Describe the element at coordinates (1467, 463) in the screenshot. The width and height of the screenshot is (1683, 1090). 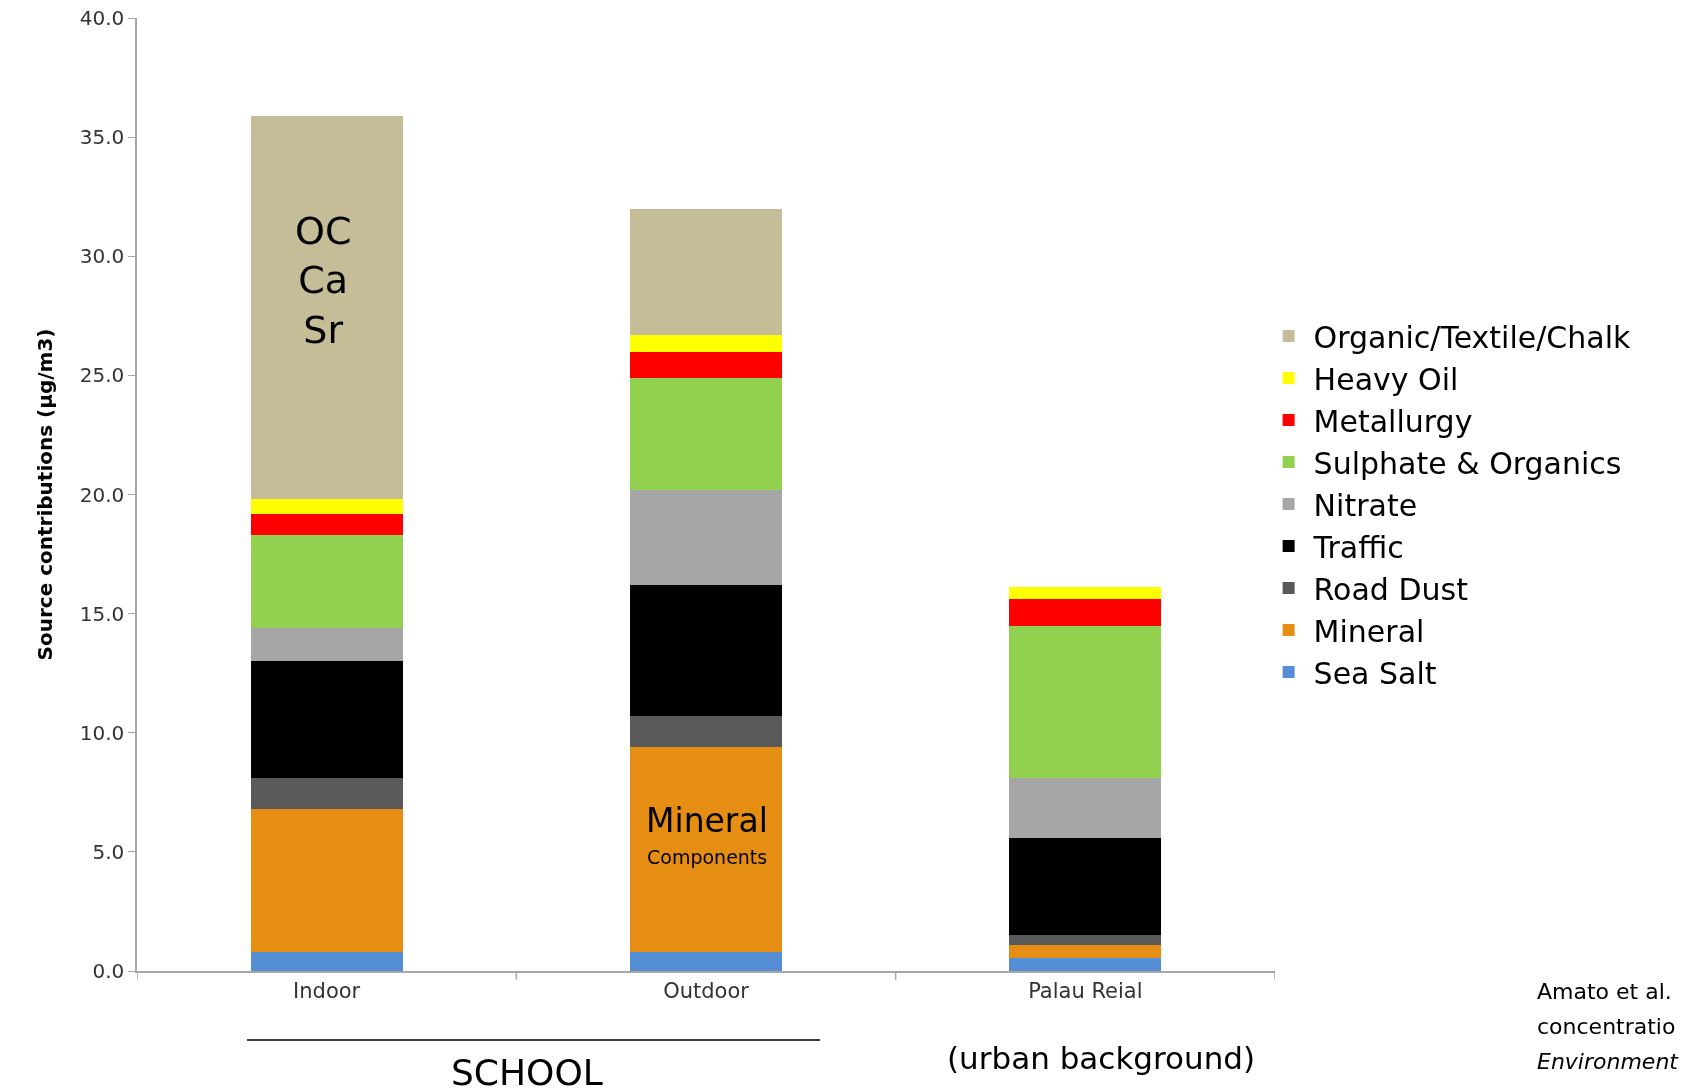
I see `legend-label: Sulphate & Organics` at that location.